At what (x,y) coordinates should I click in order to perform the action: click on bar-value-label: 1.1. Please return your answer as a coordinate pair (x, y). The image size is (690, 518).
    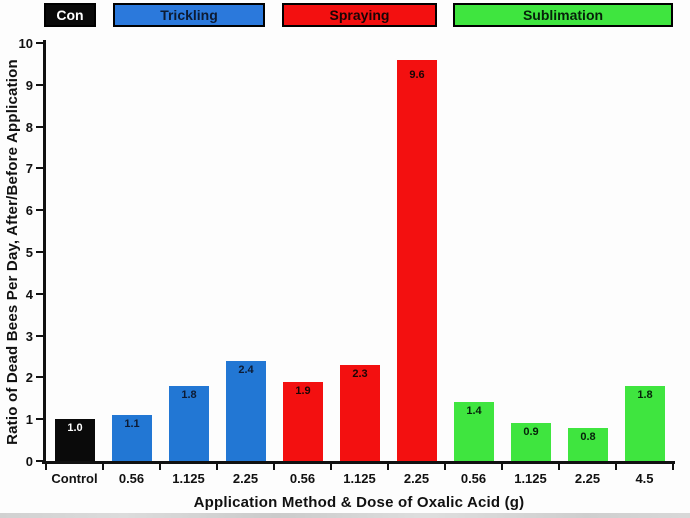
    Looking at the image, I should click on (132, 424).